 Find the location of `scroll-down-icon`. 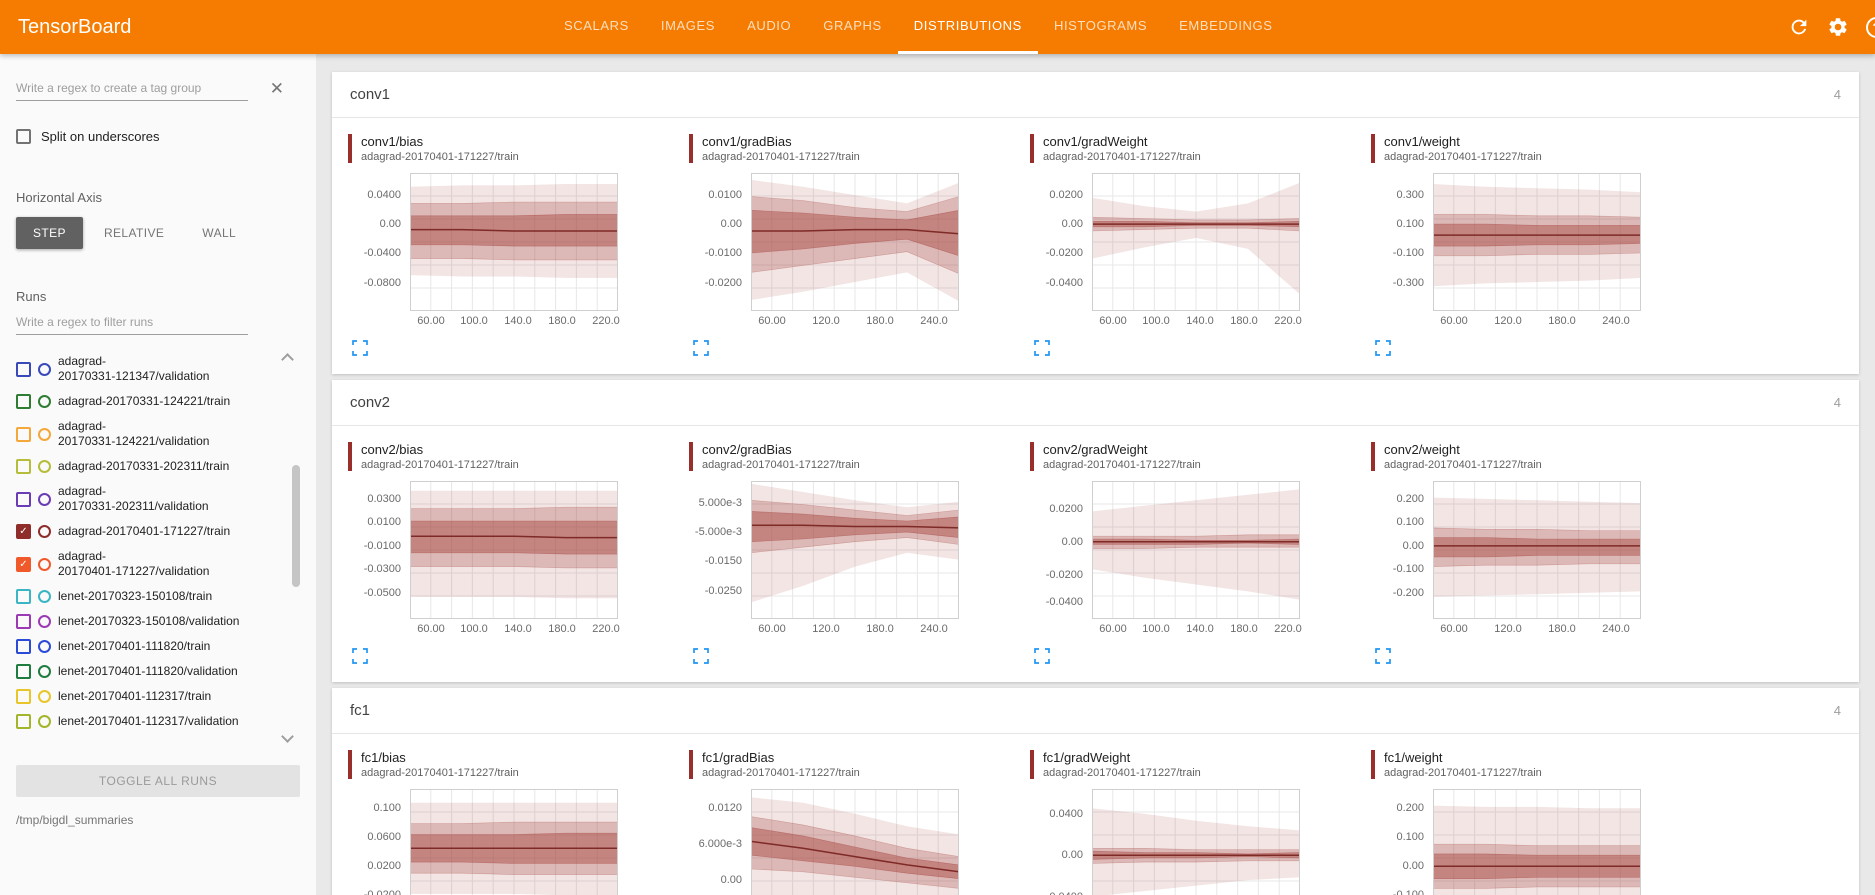

scroll-down-icon is located at coordinates (287, 736).